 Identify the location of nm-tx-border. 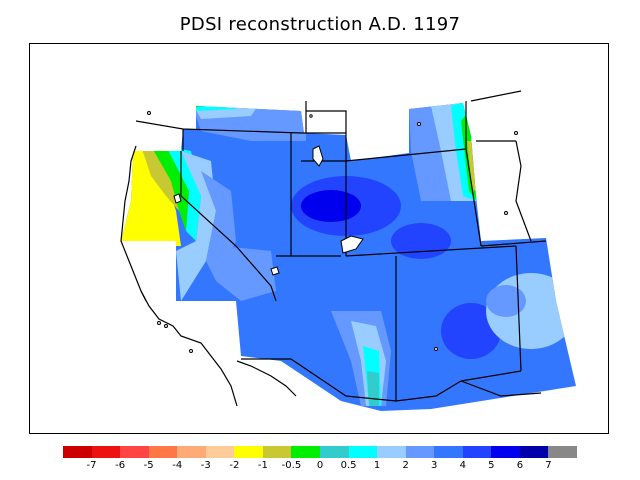
(518, 308).